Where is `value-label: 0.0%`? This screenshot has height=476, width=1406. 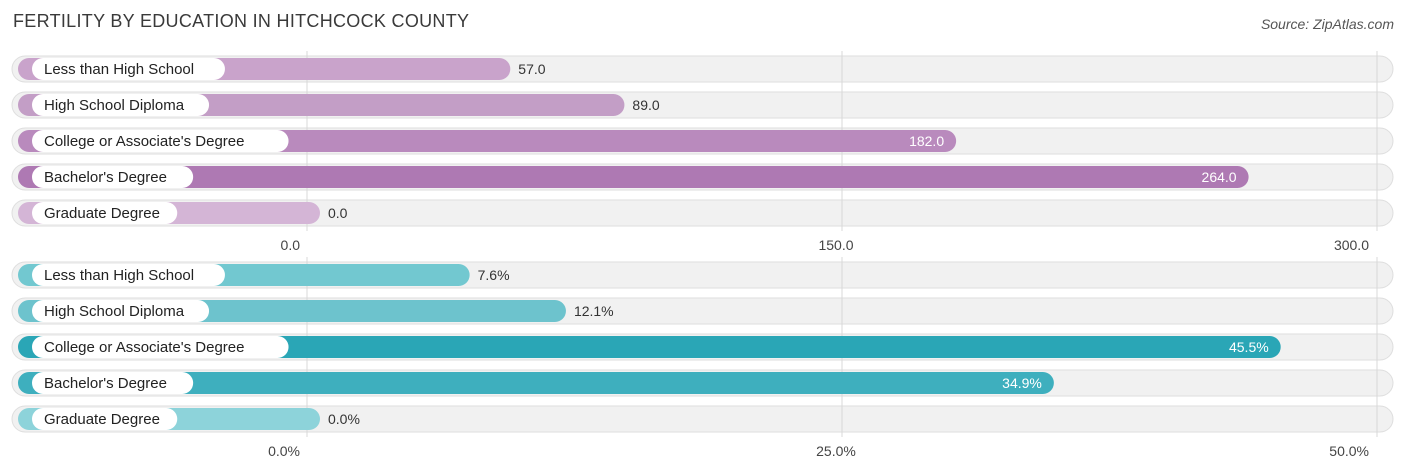 value-label: 0.0% is located at coordinates (344, 419).